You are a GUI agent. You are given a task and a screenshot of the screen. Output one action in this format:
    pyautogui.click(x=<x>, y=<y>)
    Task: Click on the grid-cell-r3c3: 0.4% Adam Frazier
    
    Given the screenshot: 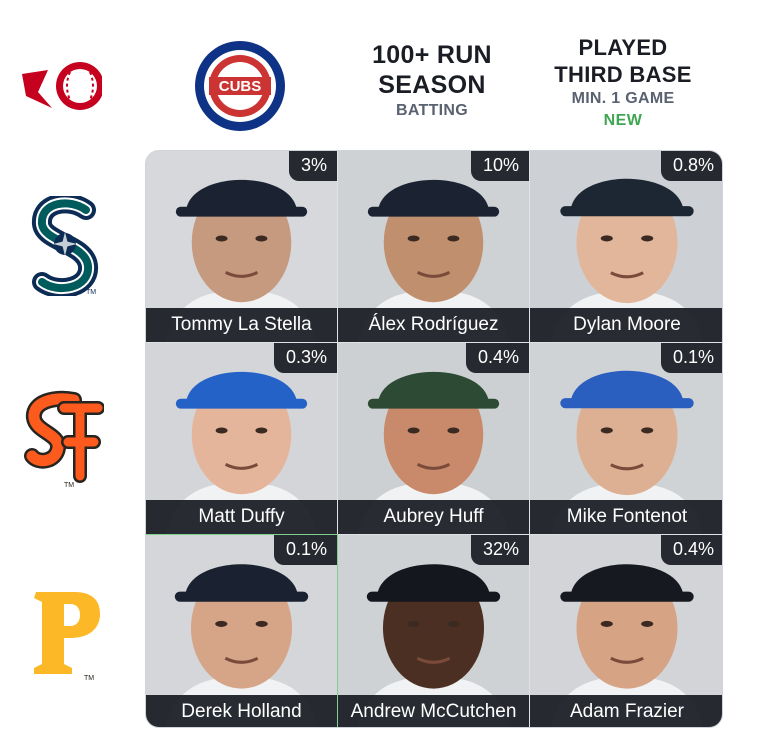 What is the action you would take?
    pyautogui.click(x=626, y=631)
    